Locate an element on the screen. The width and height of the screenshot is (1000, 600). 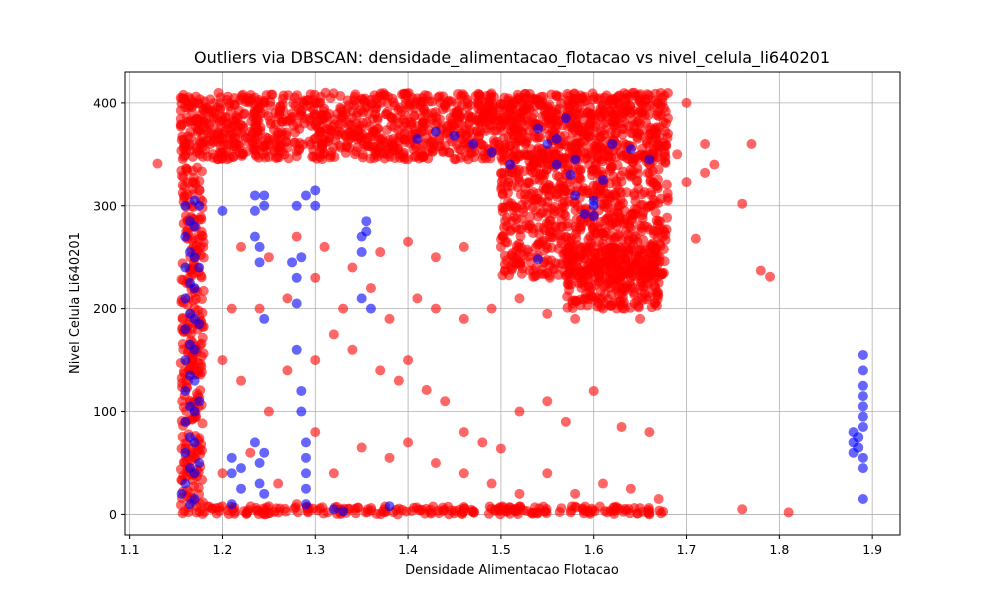
x-axis-label: Densidade Alimentacao Flotacao is located at coordinates (512, 570).